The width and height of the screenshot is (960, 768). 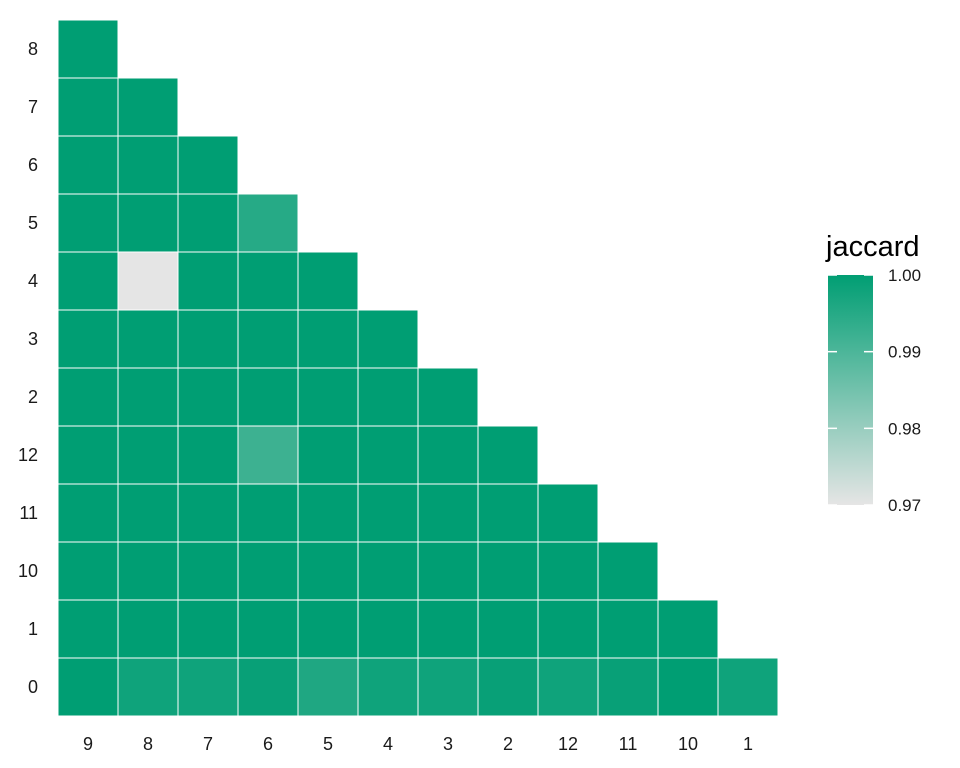 What do you see at coordinates (850, 390) in the screenshot?
I see `legend-colorbar` at bounding box center [850, 390].